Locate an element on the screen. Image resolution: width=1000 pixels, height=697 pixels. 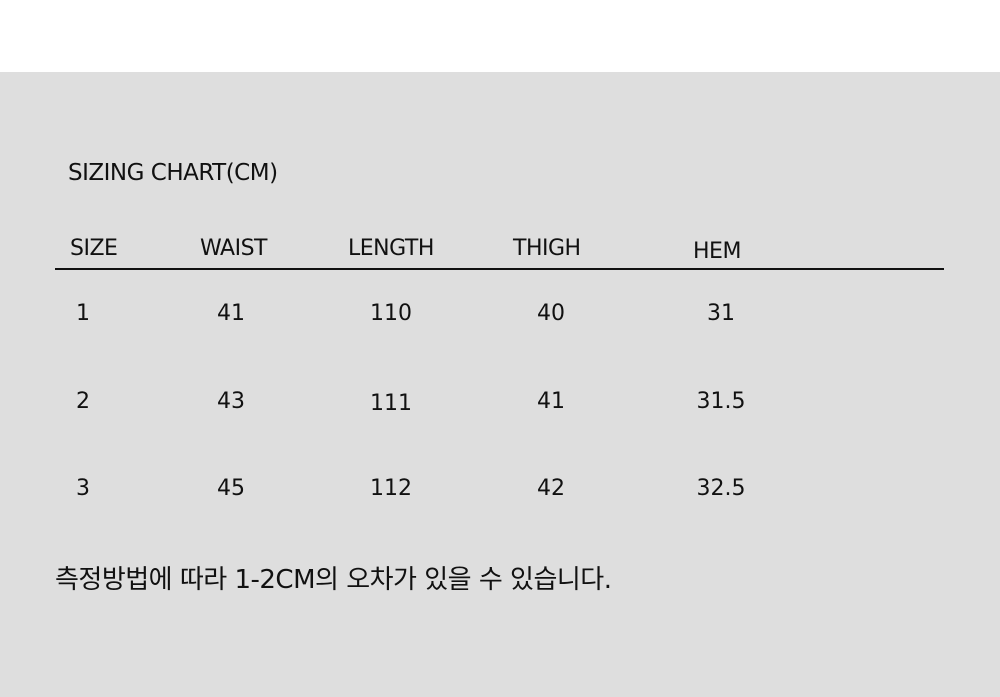
cell-waist: 43 is located at coordinates (231, 401).